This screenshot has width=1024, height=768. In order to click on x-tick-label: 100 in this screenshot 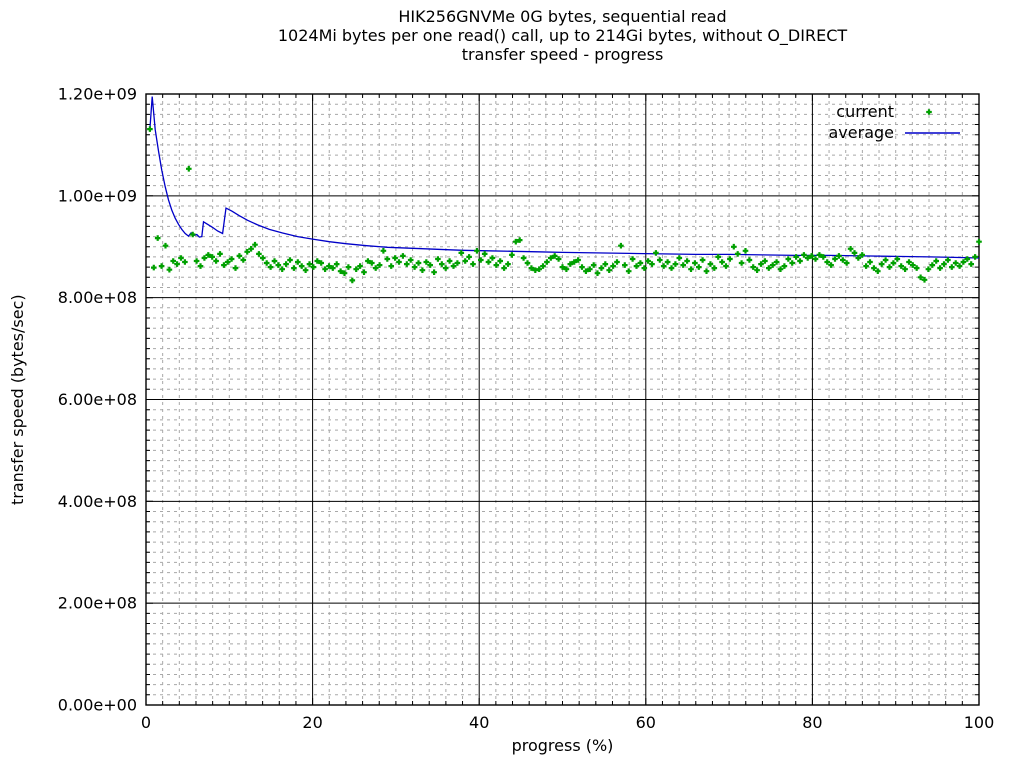, I will do `click(979, 722)`.